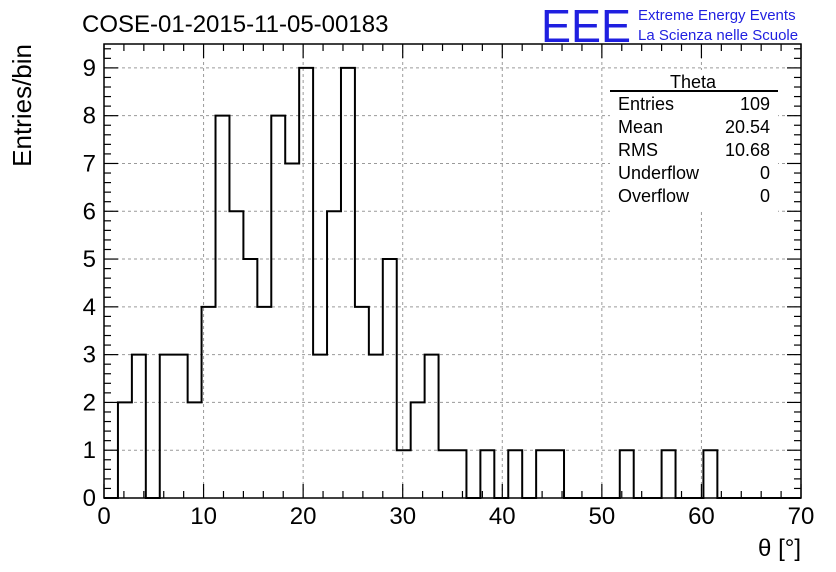 The width and height of the screenshot is (836, 572). Describe the element at coordinates (502, 516) in the screenshot. I see `x-tick-label: 40` at that location.